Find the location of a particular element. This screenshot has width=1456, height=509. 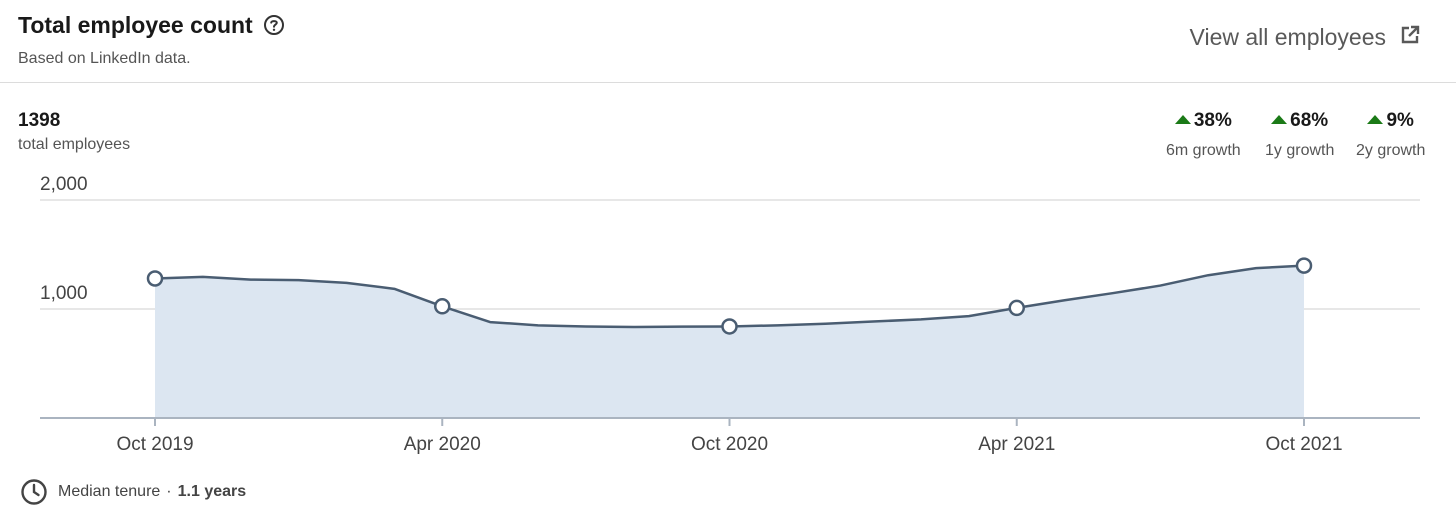

clock-icon is located at coordinates (34, 492).